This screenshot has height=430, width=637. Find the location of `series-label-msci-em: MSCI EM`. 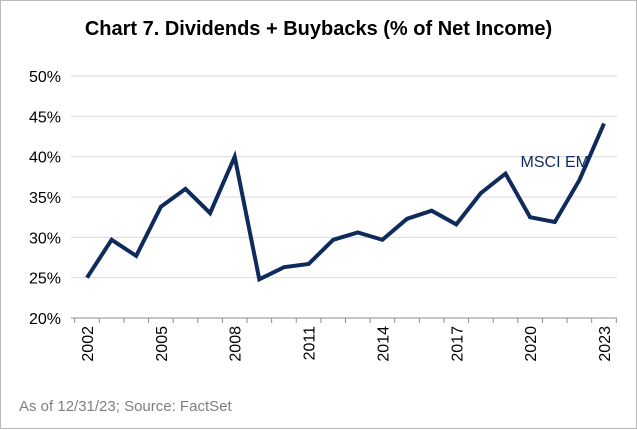

series-label-msci-em: MSCI EM is located at coordinates (555, 162).